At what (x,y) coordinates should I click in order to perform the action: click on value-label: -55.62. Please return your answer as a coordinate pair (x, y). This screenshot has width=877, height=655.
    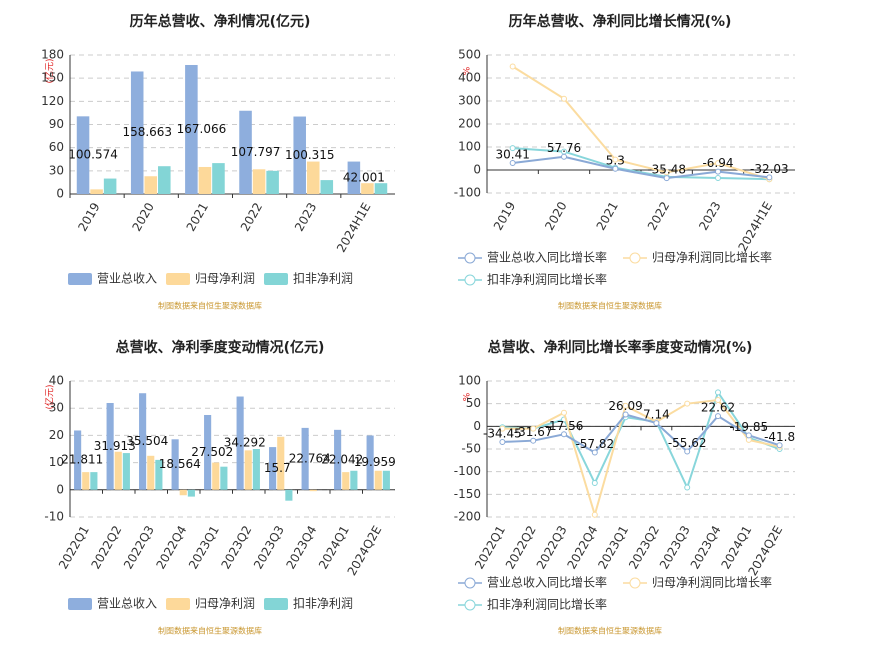
    Looking at the image, I should click on (687, 443).